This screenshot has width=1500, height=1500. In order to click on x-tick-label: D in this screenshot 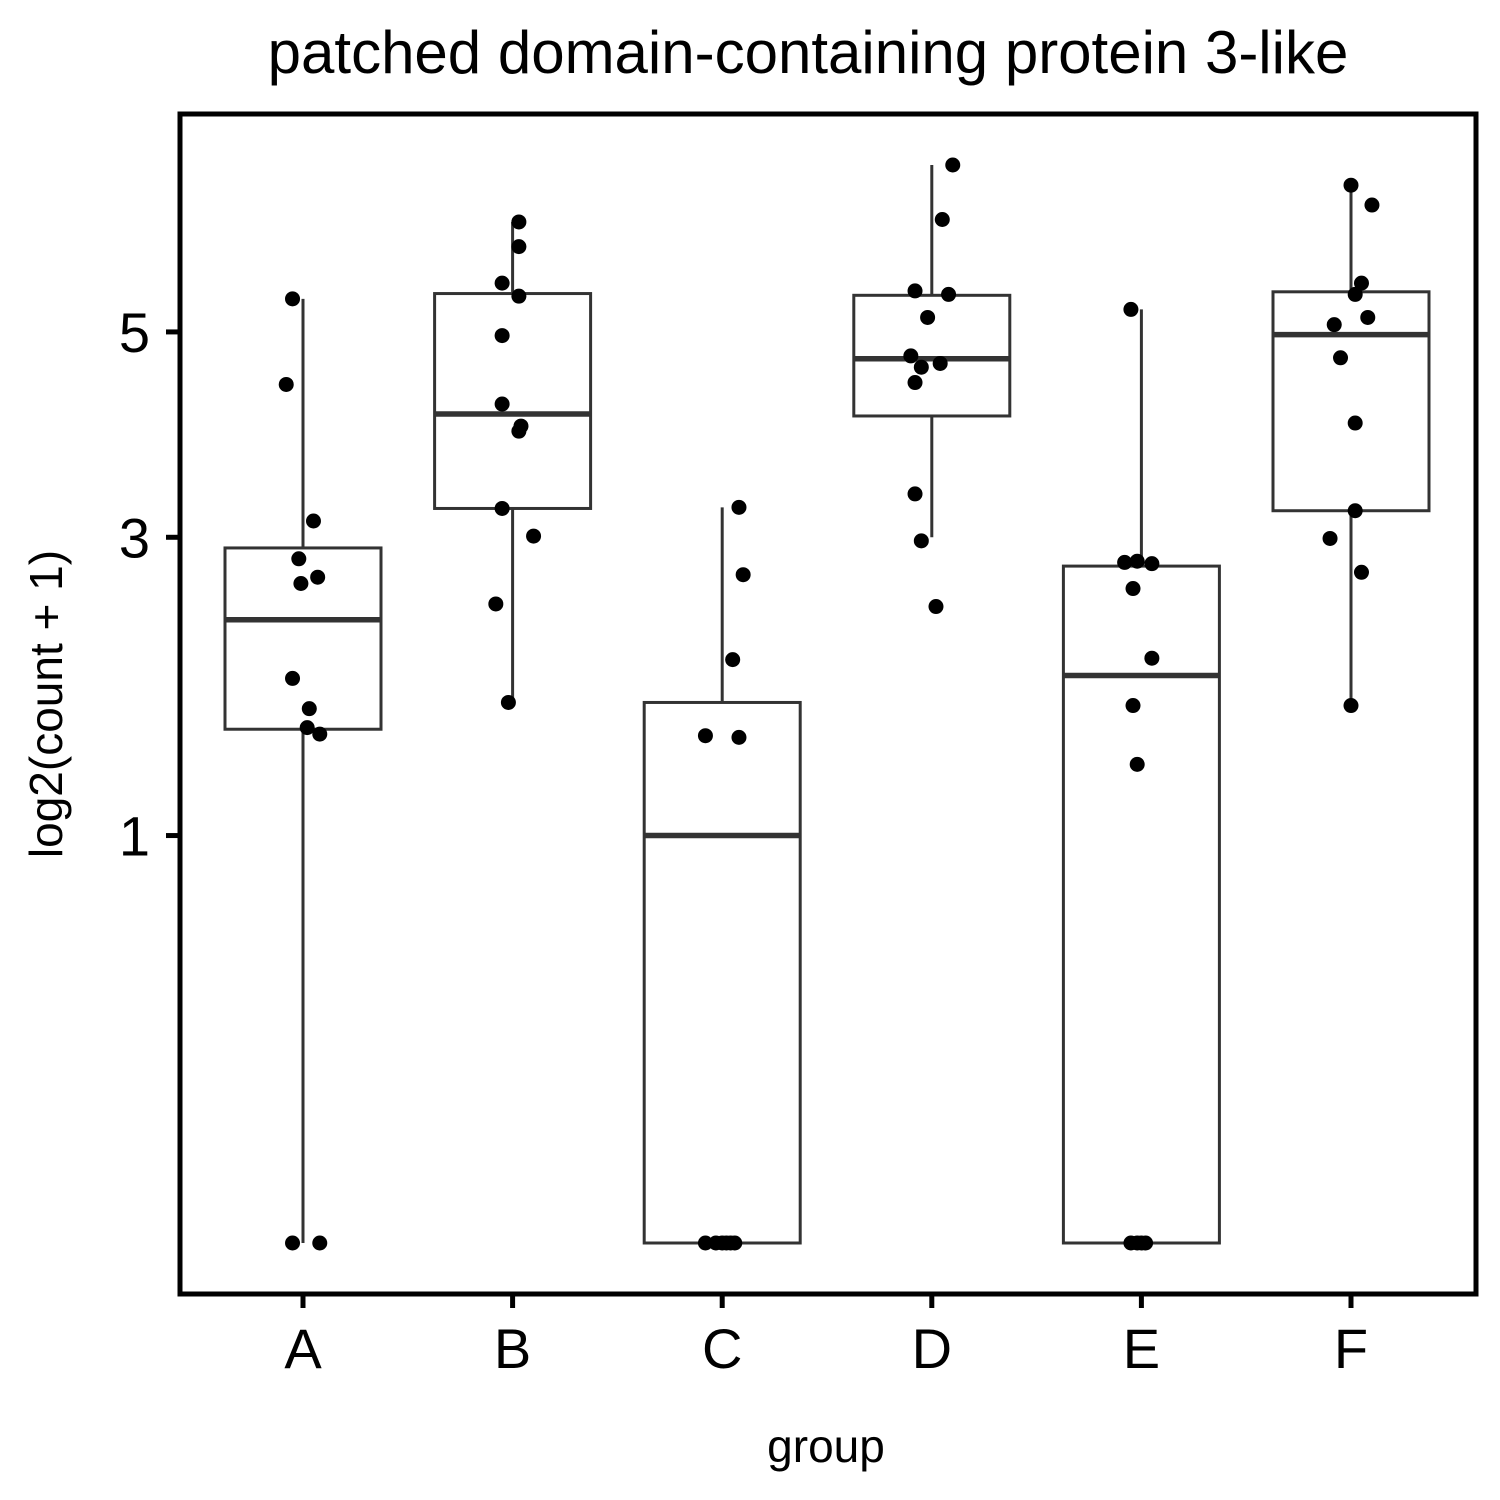, I will do `click(932, 1348)`.